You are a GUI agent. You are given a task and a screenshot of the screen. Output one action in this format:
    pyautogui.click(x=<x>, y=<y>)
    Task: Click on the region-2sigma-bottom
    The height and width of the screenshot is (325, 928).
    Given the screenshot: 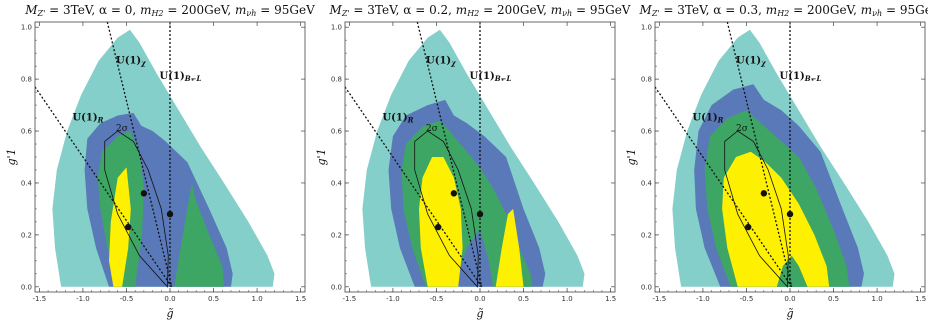 What is the action you would take?
    pyautogui.click(x=792, y=271)
    